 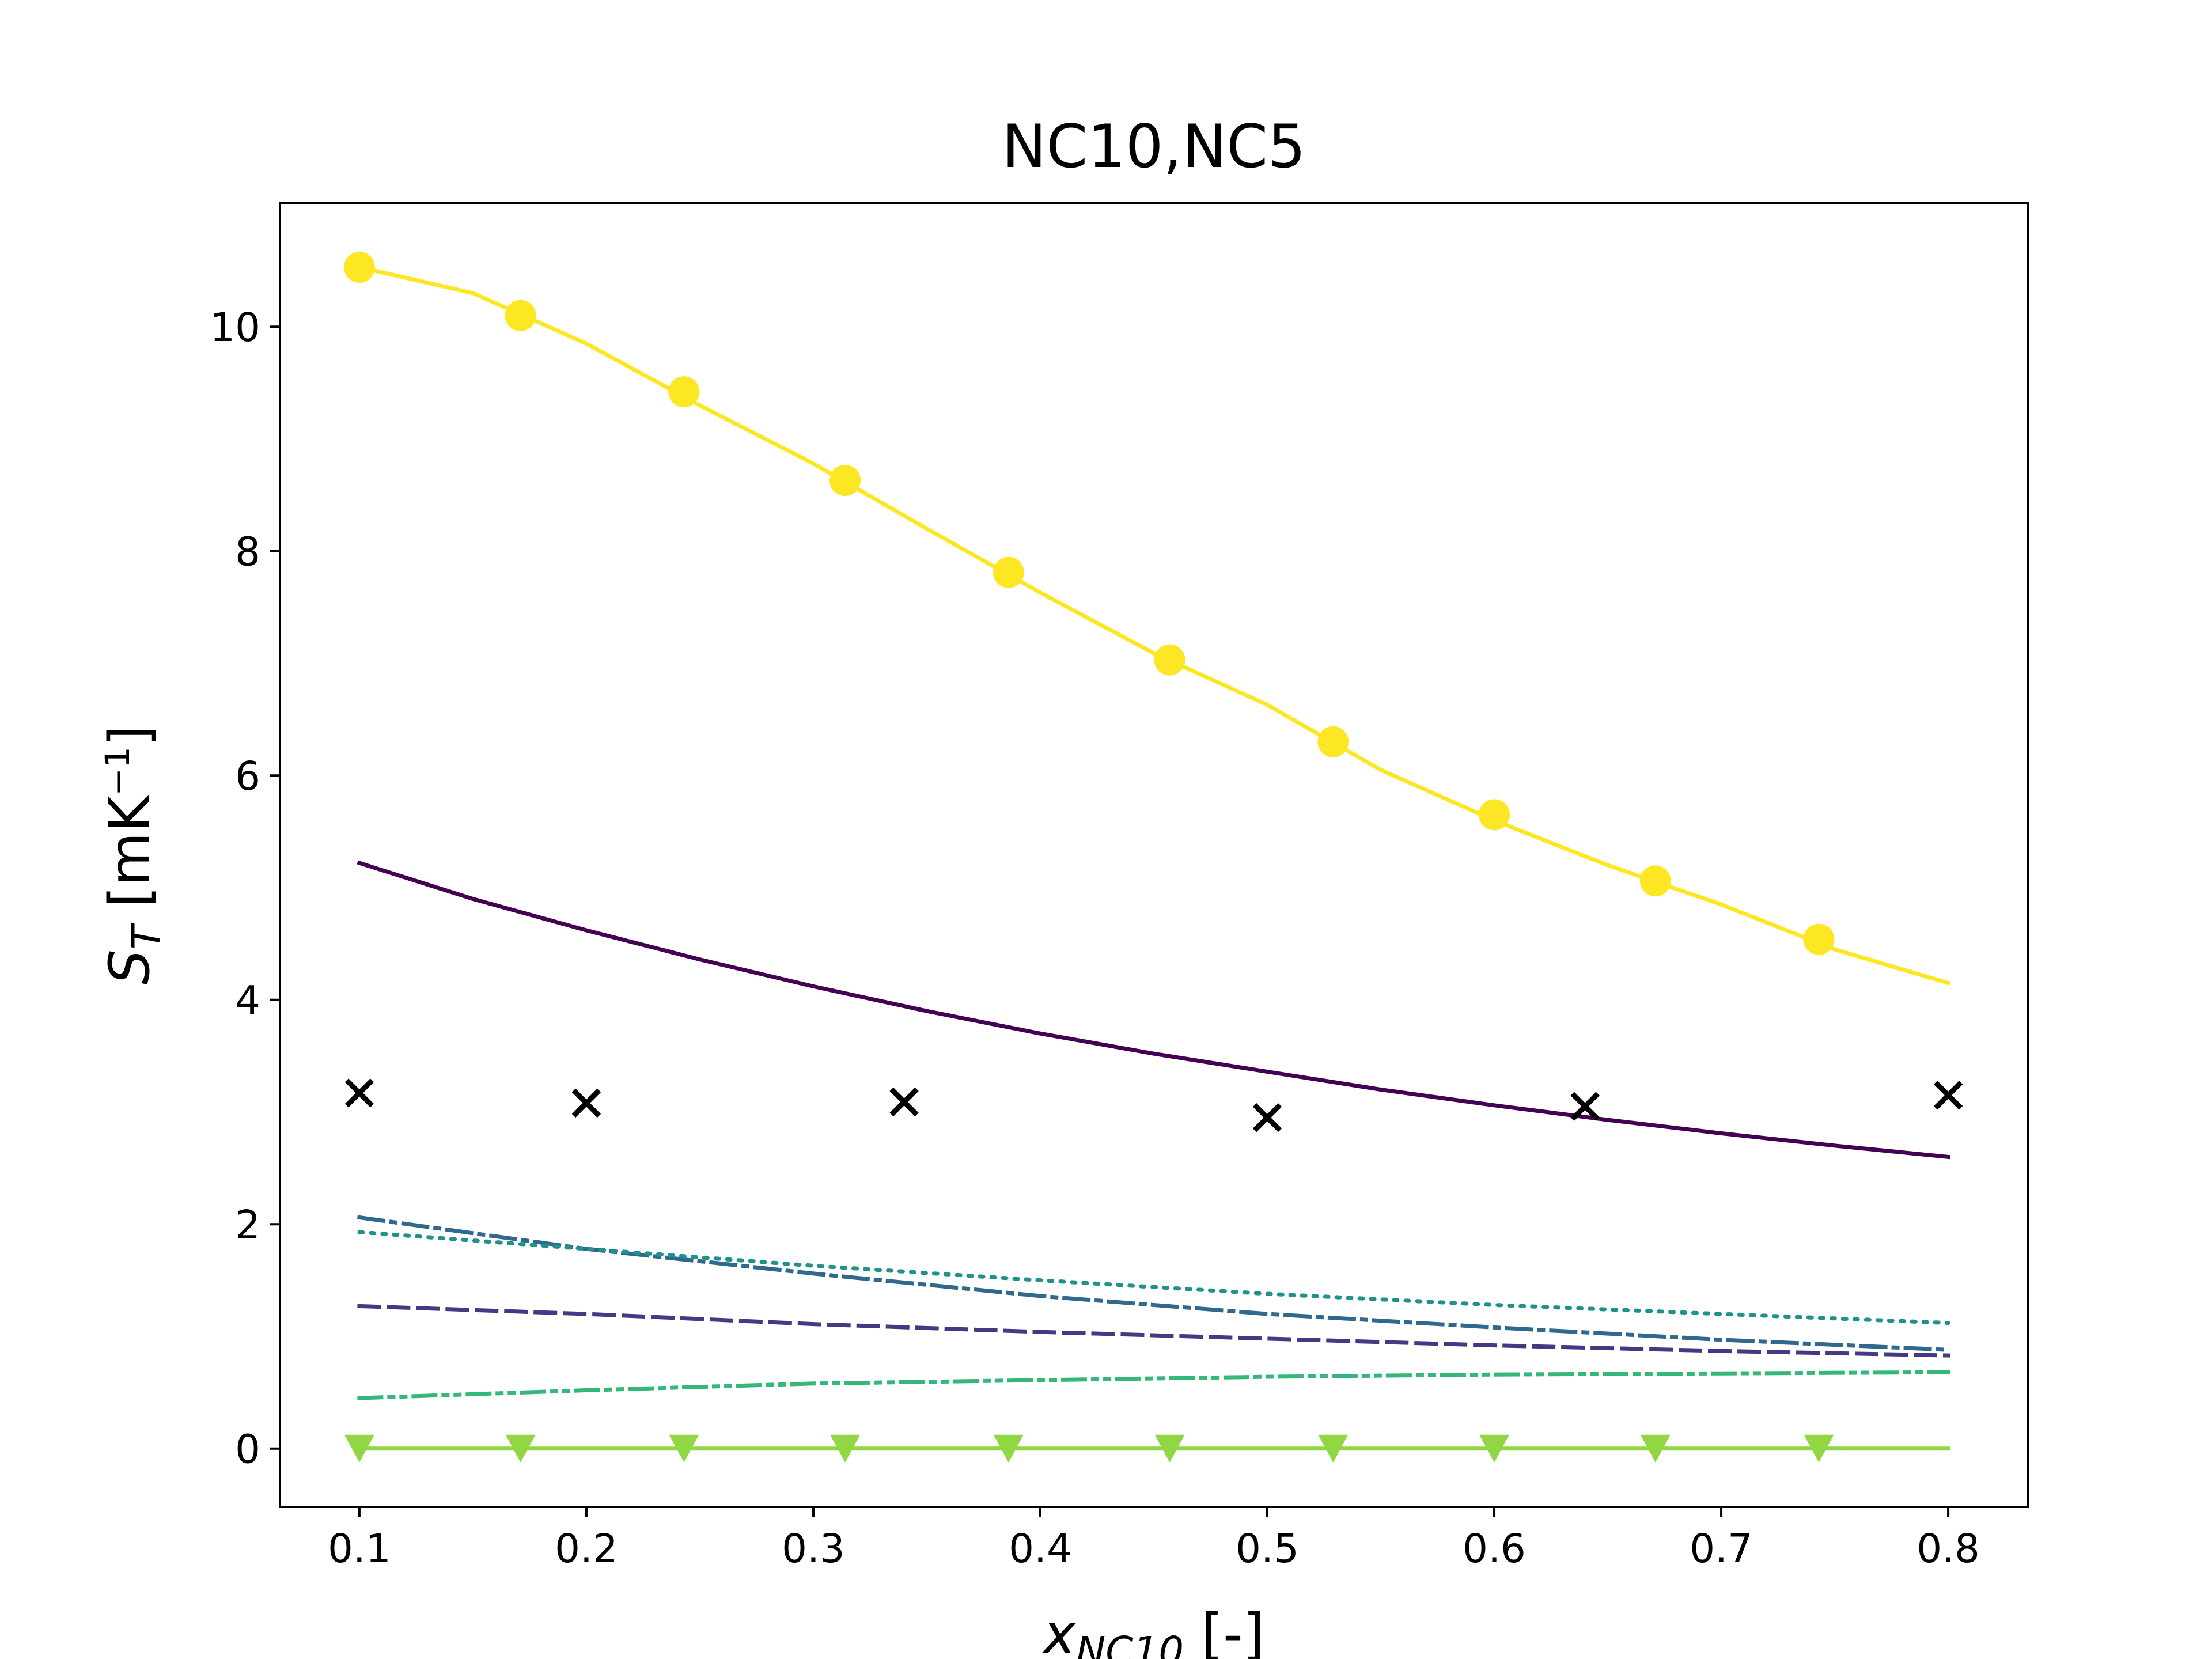 I want to click on x-axis-symbol: x, so click(x=1059, y=1630).